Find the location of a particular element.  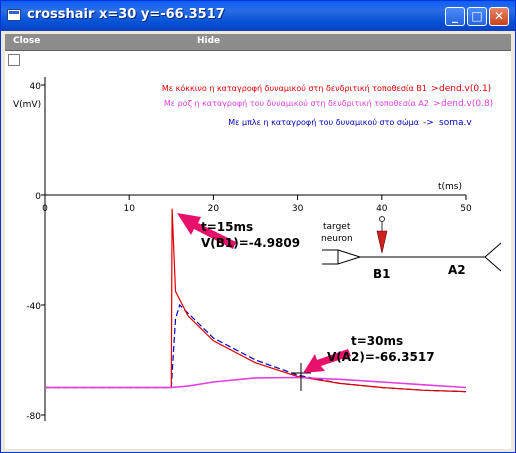

y-tick-label: 40 is located at coordinates (36, 87).